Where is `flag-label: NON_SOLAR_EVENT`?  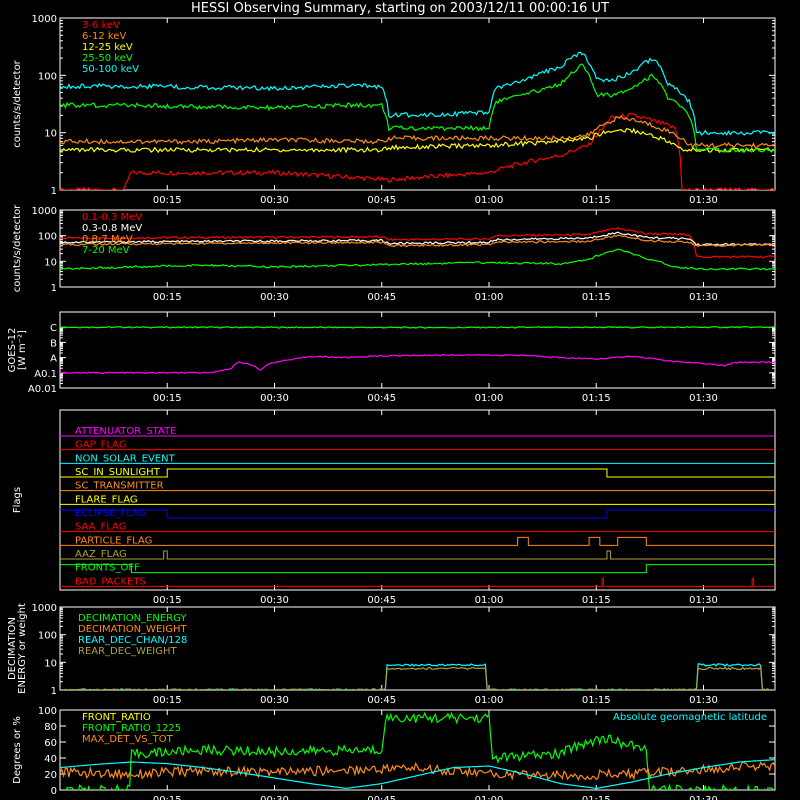
flag-label: NON_SOLAR_EVENT is located at coordinates (125, 458).